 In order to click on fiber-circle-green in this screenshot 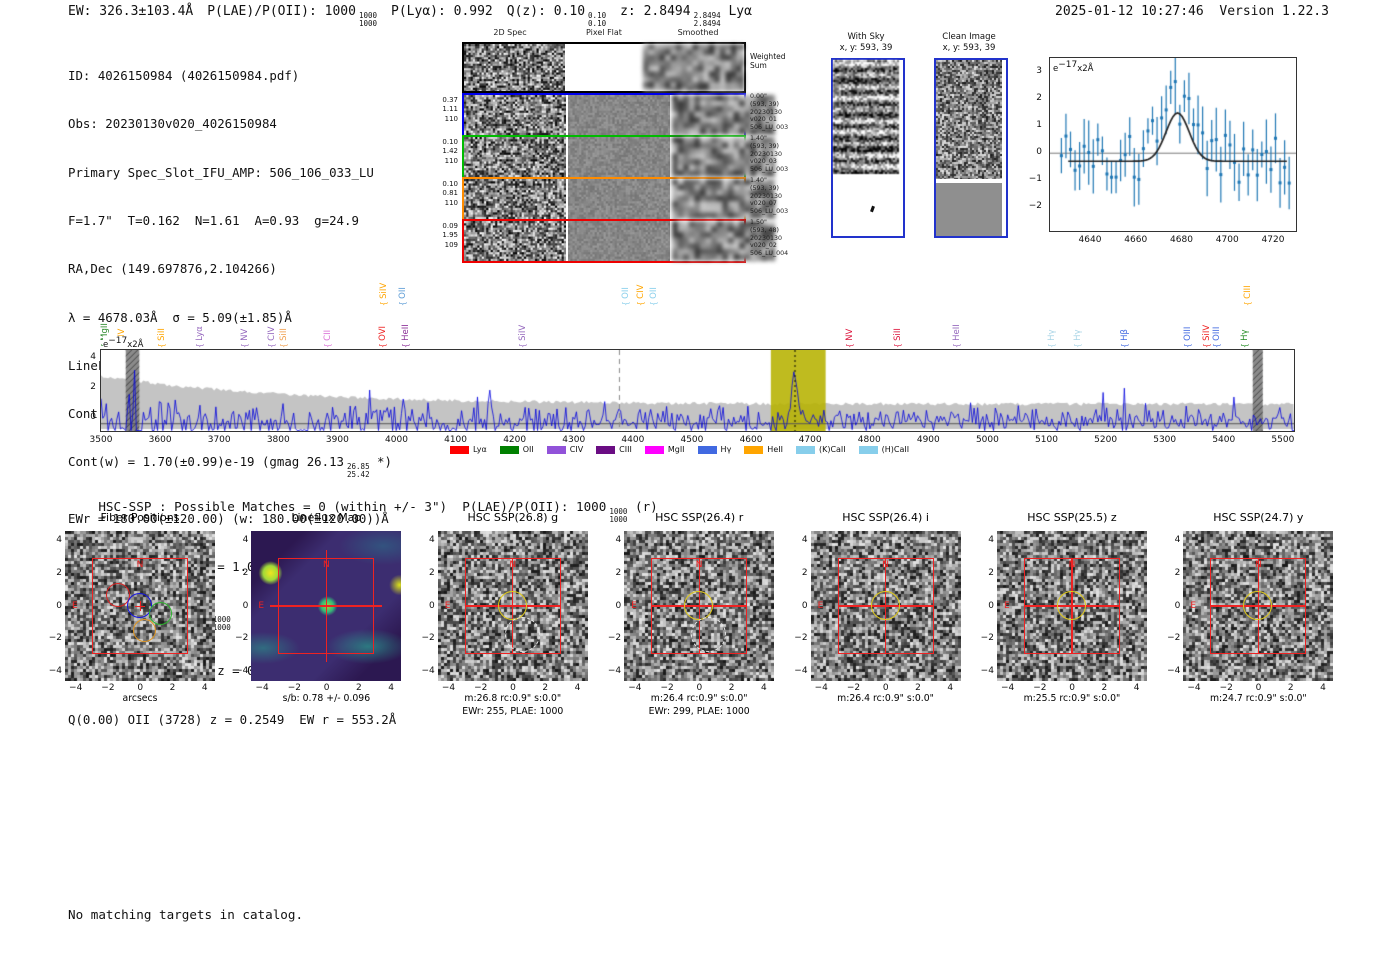, I will do `click(160, 613)`.